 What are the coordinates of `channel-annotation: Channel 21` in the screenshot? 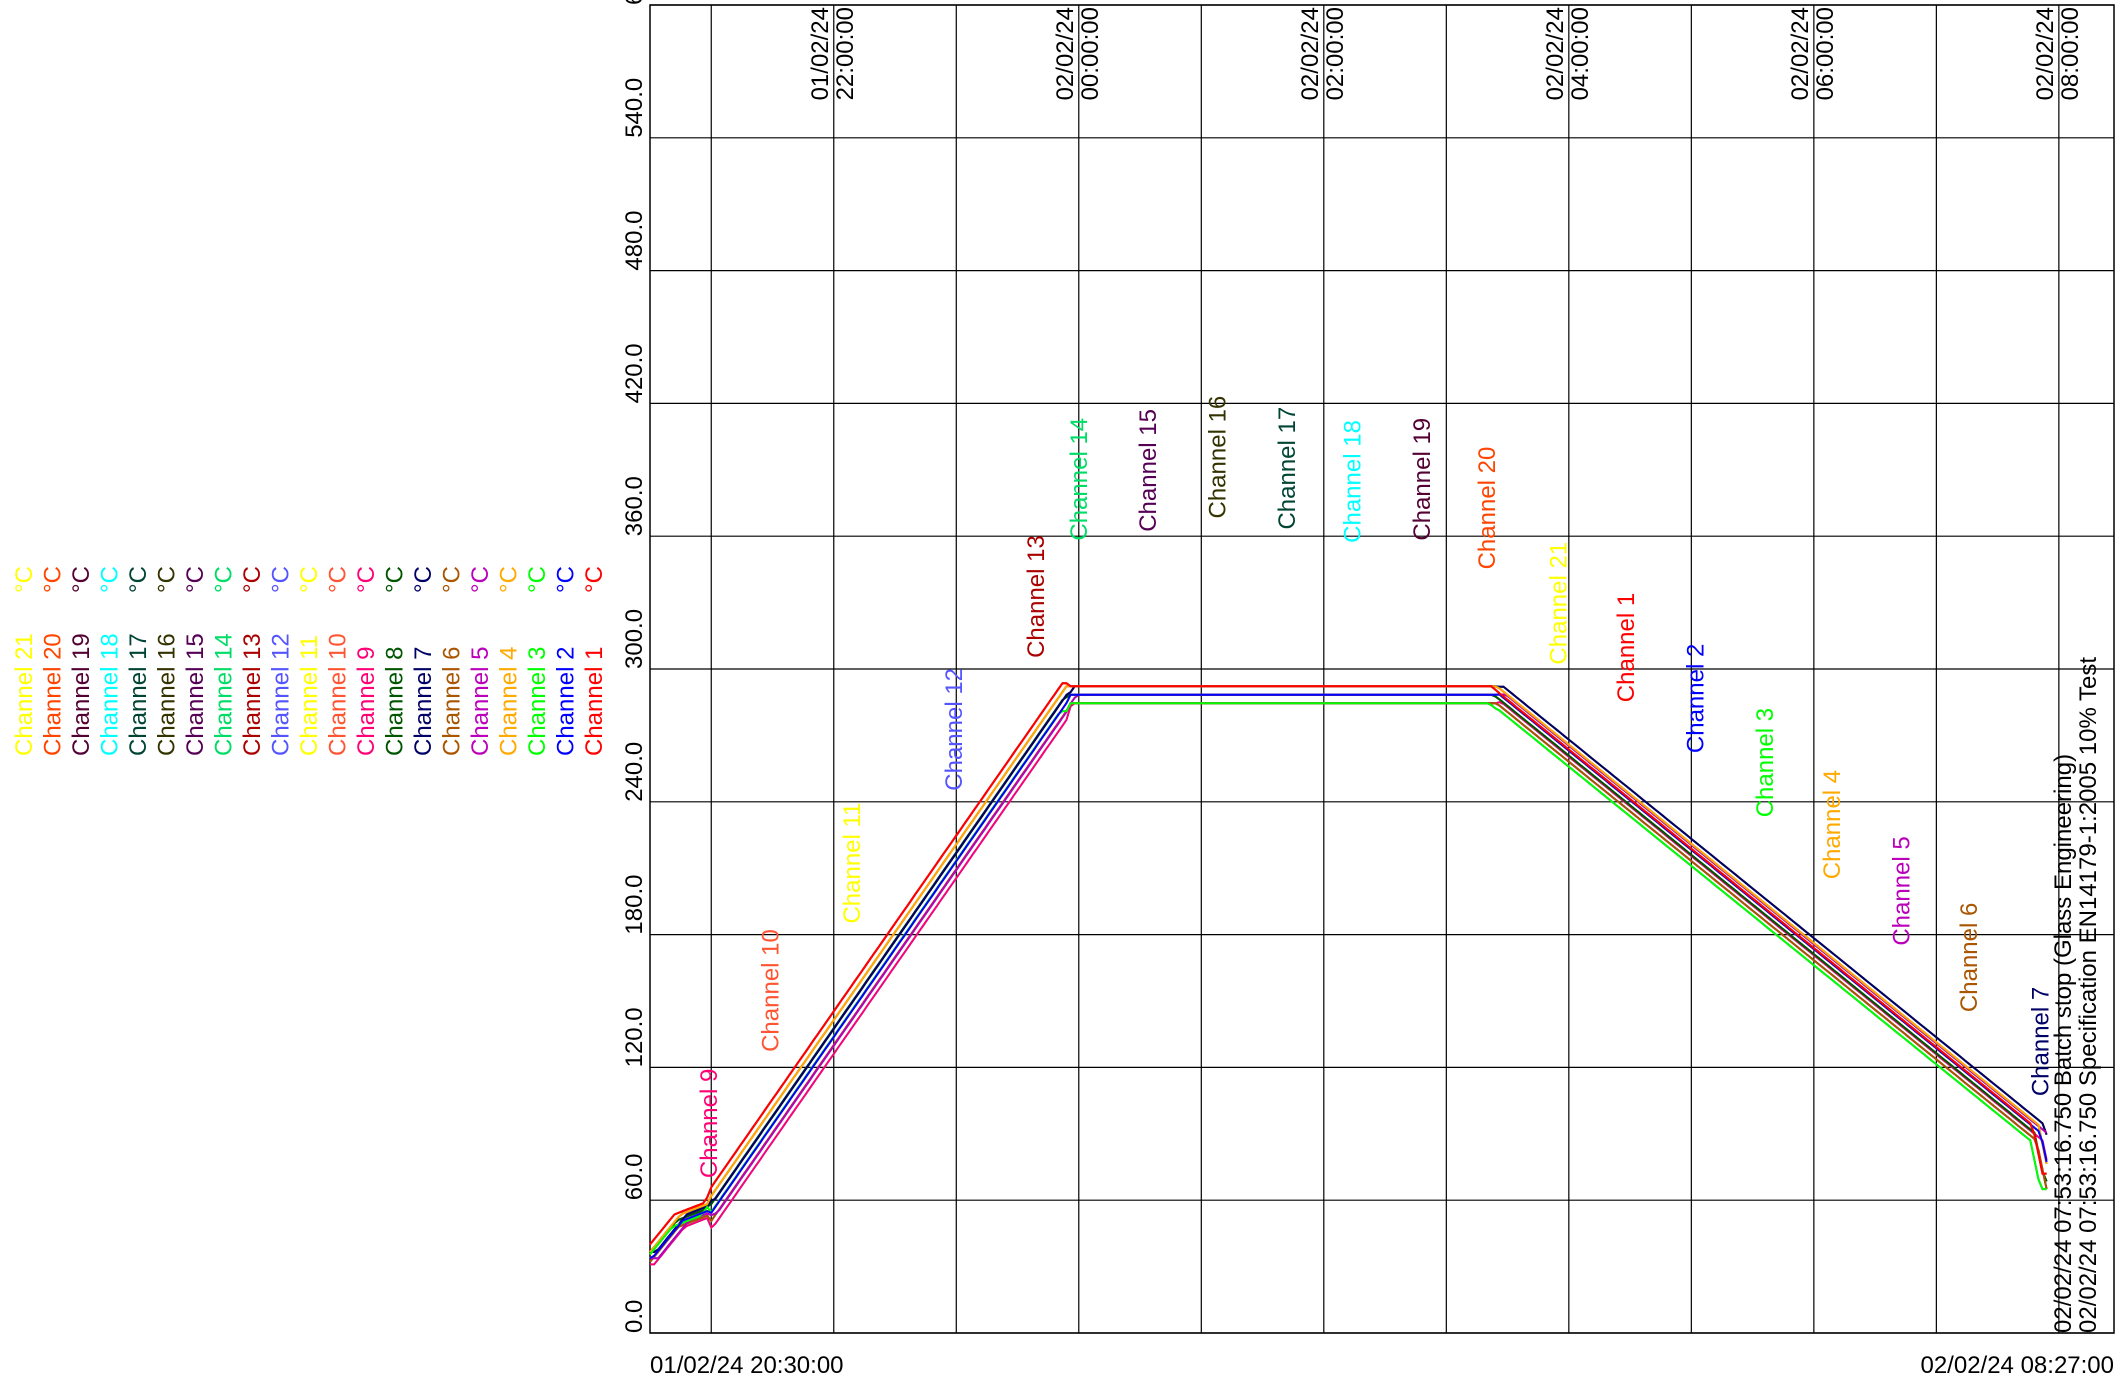 It's located at (1559, 603).